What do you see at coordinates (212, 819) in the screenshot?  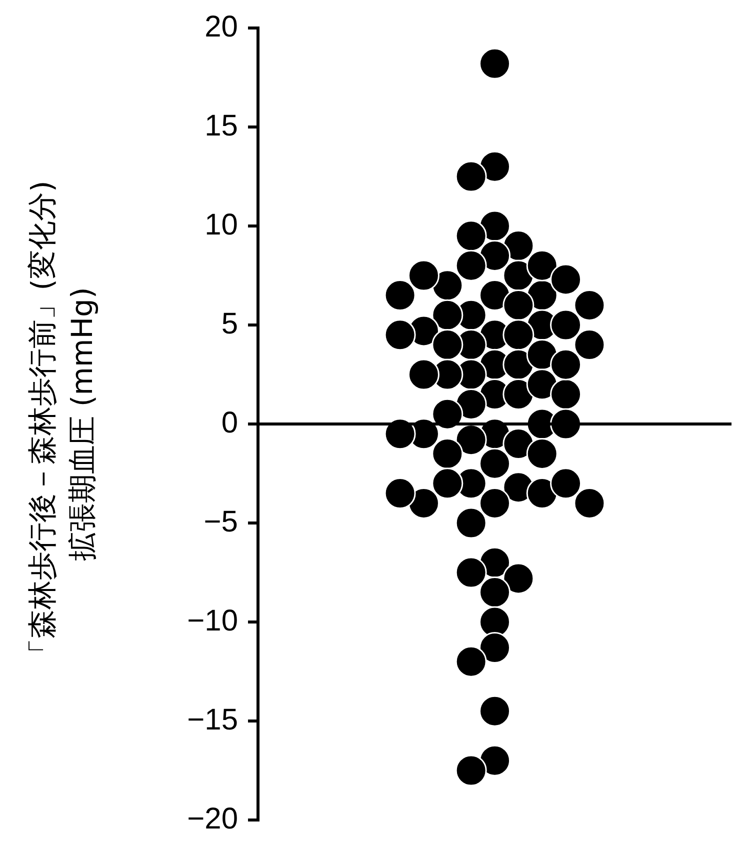 I see `y-tick-label: −20` at bounding box center [212, 819].